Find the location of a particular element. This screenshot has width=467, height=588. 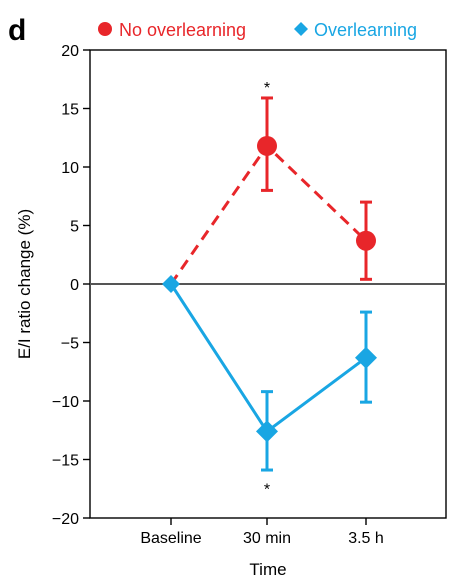

legend-label-overlearning: Overlearning is located at coordinates (365, 30).